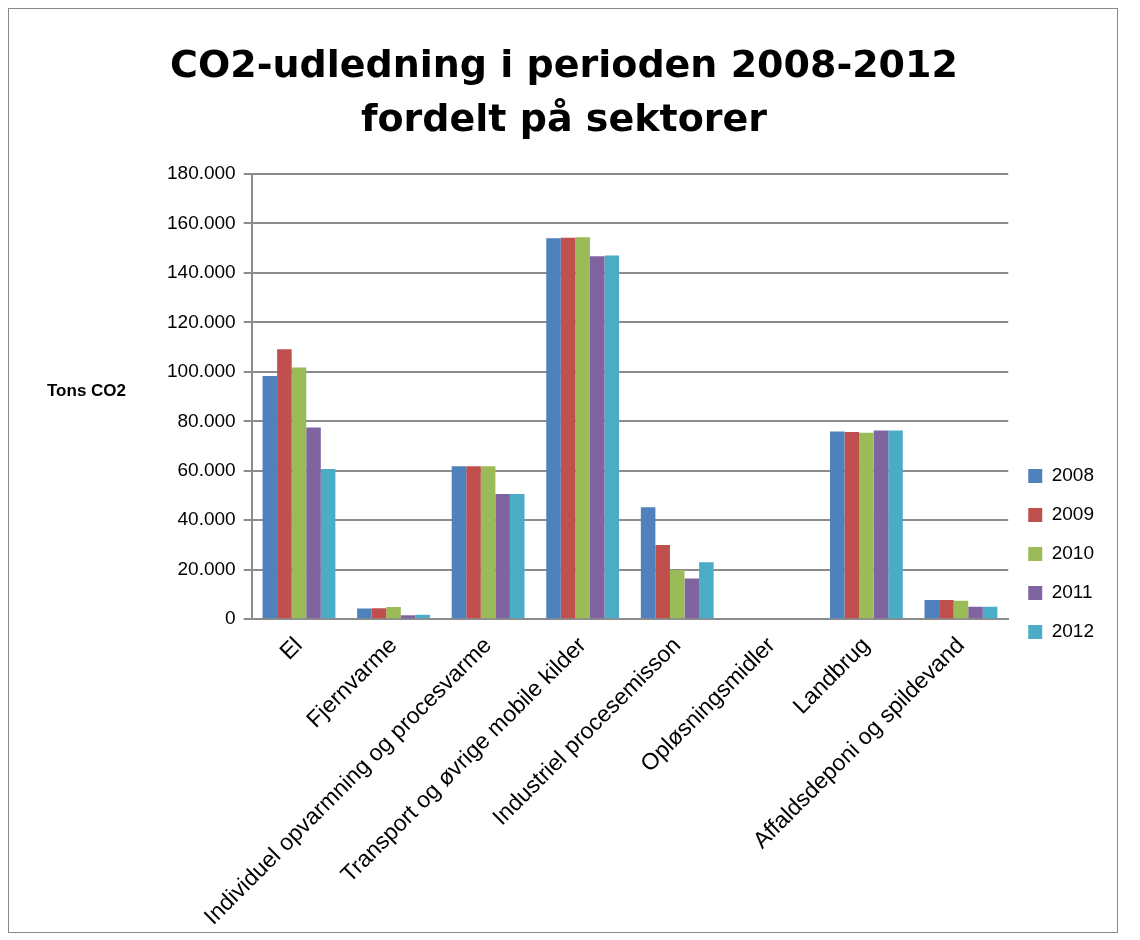 The width and height of the screenshot is (1140, 940). Describe the element at coordinates (201, 321) in the screenshot. I see `y-tick-label: 120.000` at that location.